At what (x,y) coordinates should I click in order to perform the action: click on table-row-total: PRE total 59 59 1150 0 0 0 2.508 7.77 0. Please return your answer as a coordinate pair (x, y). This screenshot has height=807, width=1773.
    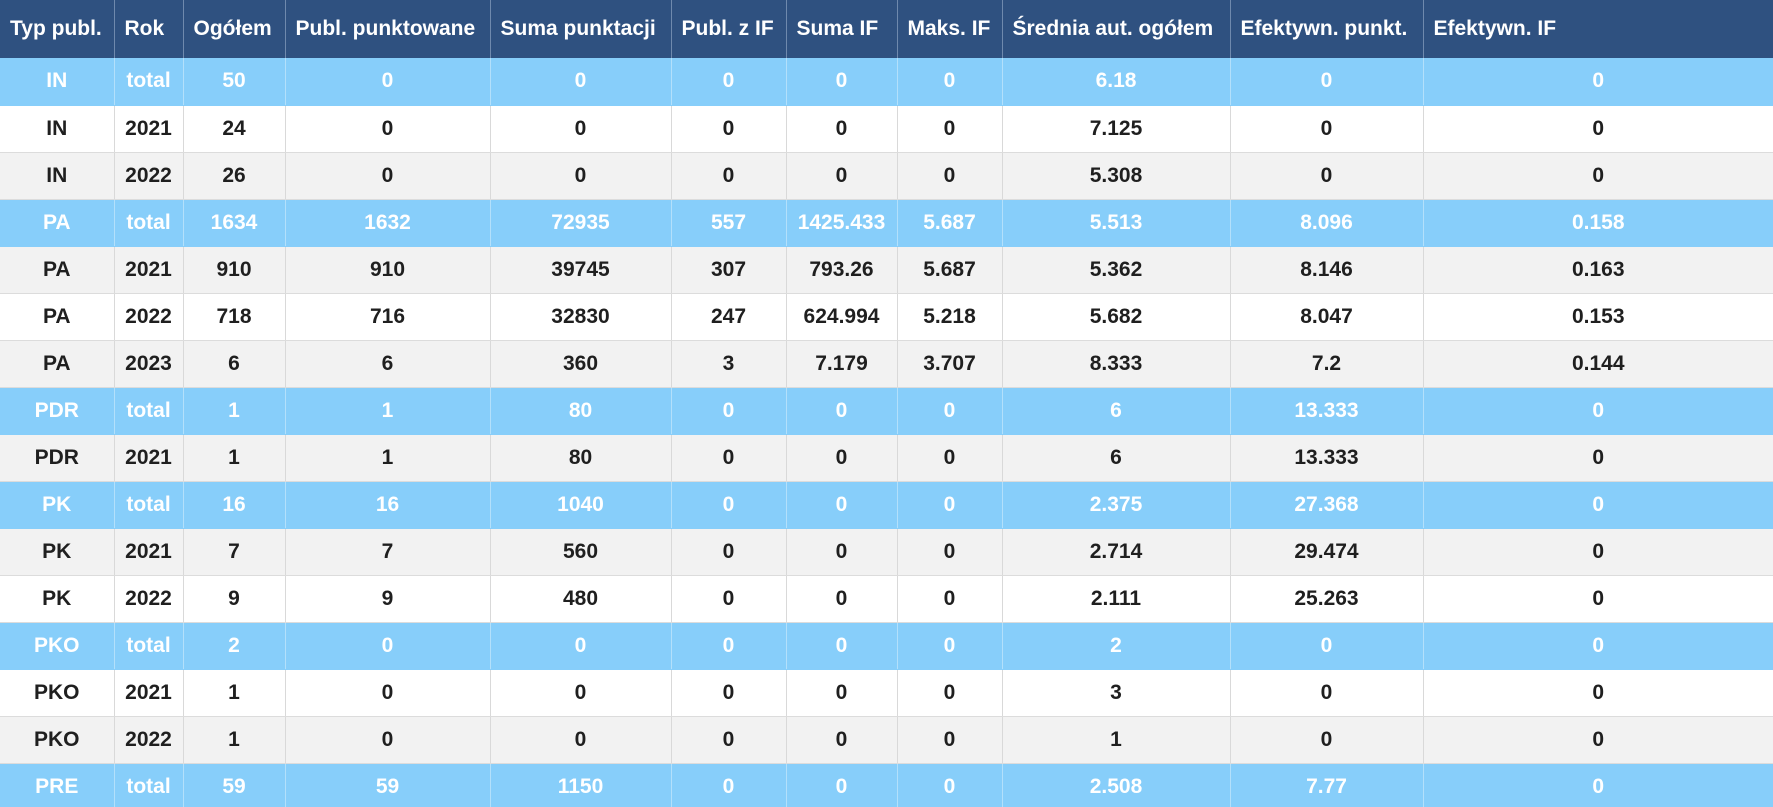
    Looking at the image, I should click on (886, 785).